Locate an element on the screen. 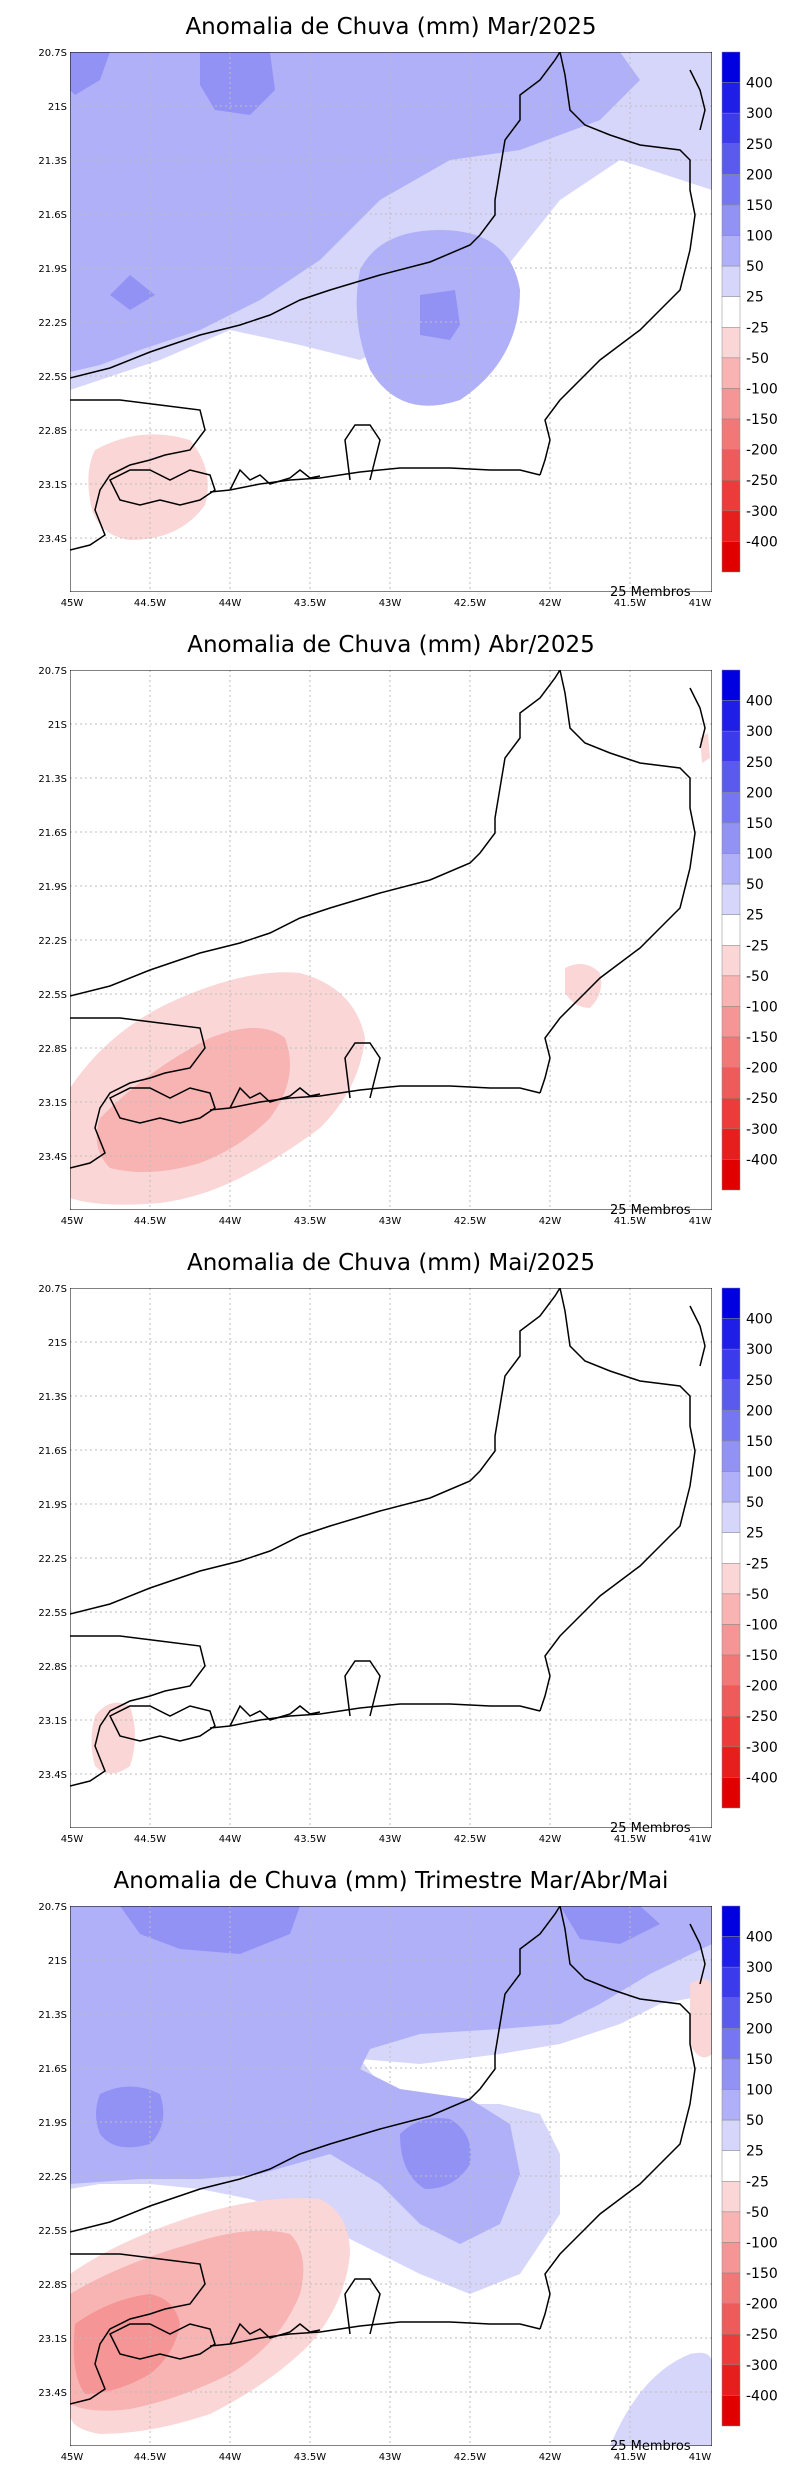 This screenshot has height=2472, width=800. lat-tick-label: 22.5S is located at coordinates (52, 995).